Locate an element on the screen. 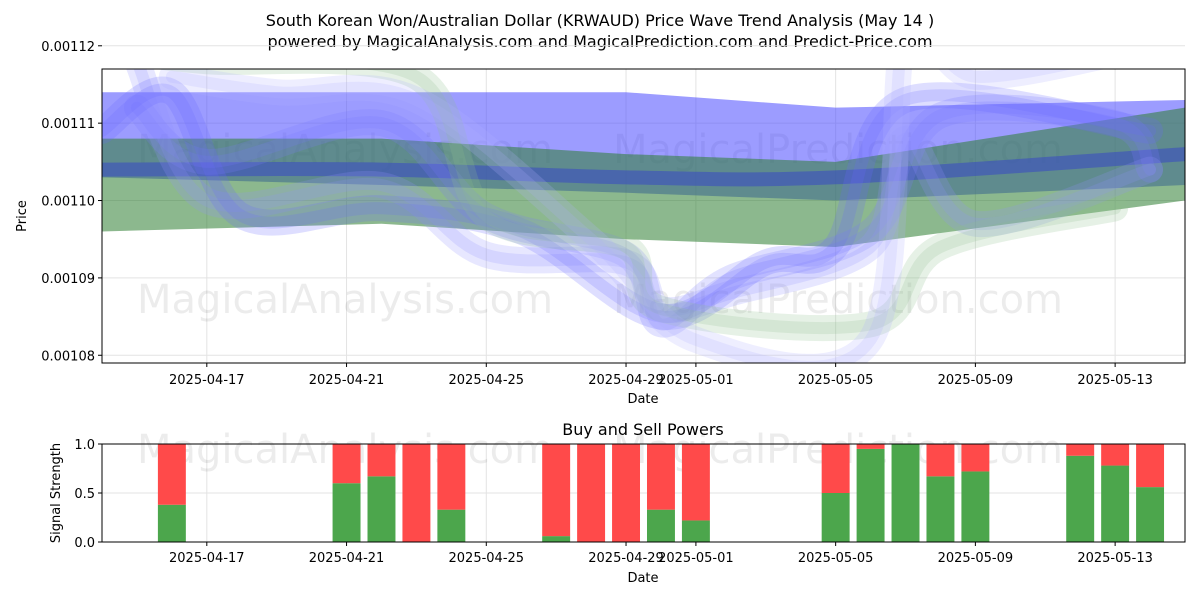  price-trend-line is located at coordinates (643, 167).